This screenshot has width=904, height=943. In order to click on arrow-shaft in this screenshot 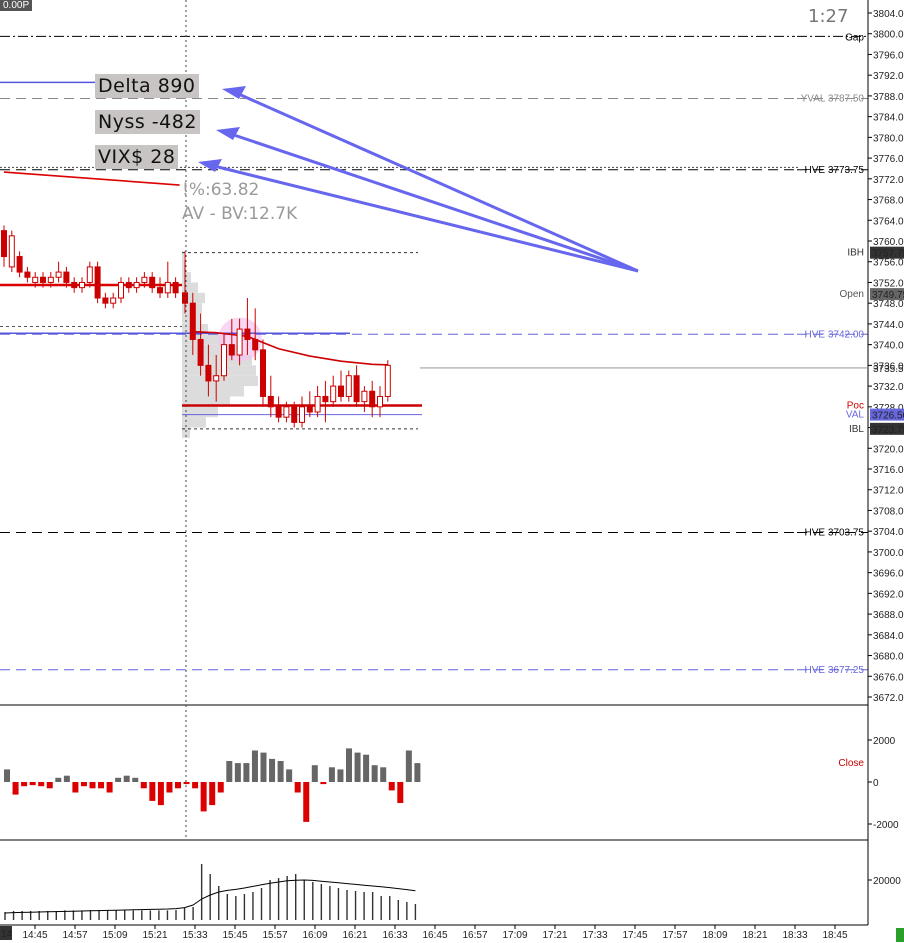, I will do `click(436, 181)`.